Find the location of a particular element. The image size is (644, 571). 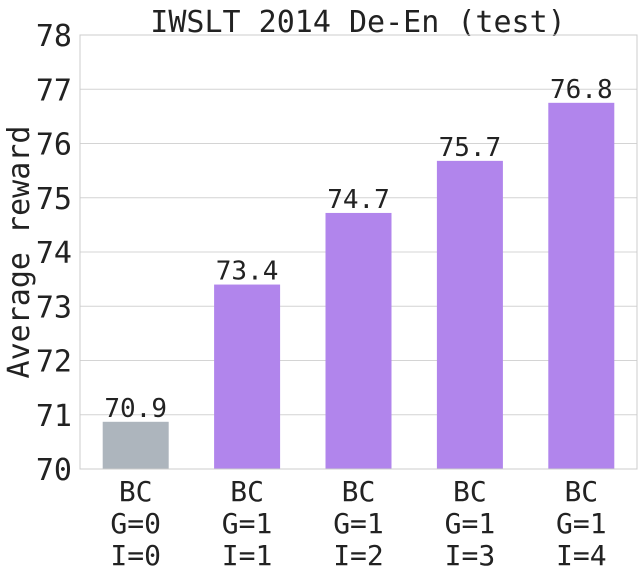

data-label: 70.9 is located at coordinates (135, 409).